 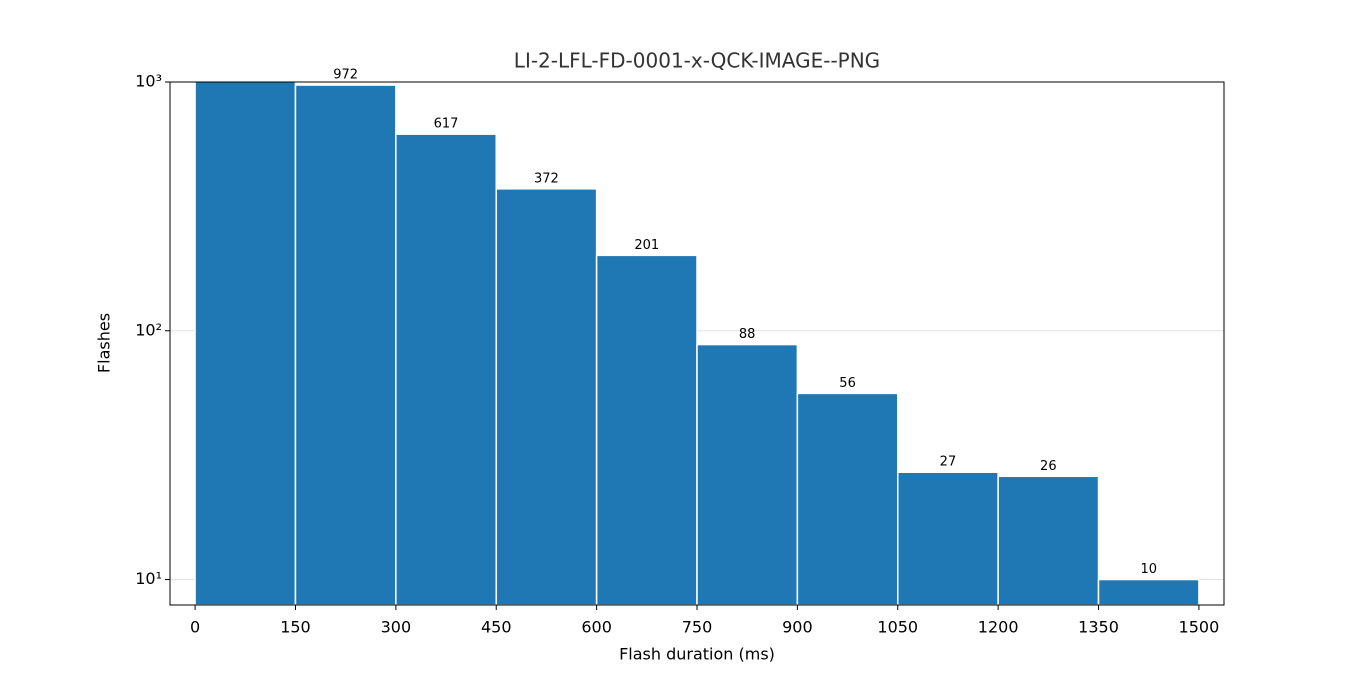 I want to click on x-tick-label: 300, so click(x=396, y=627).